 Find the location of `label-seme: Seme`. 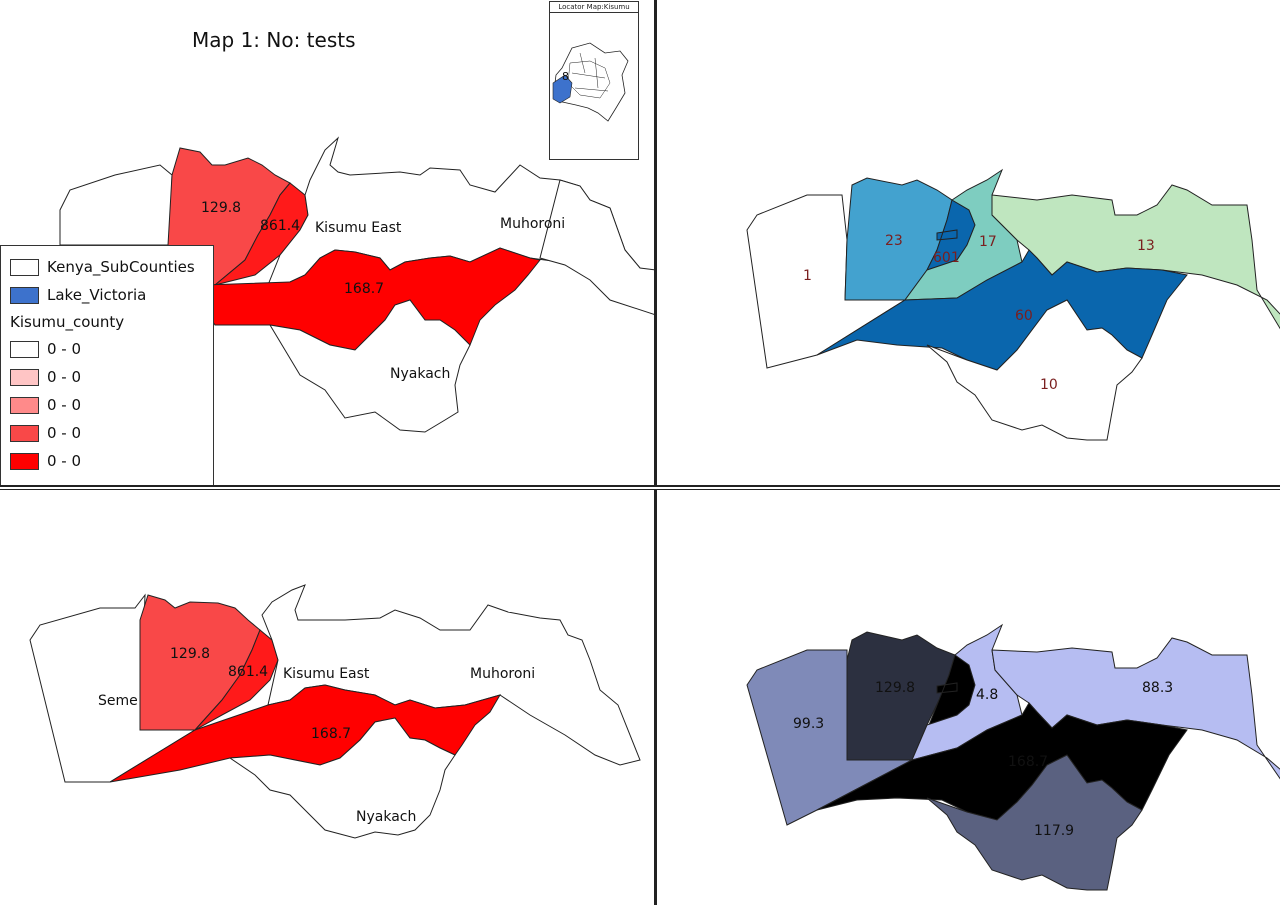

label-seme: Seme is located at coordinates (118, 701).